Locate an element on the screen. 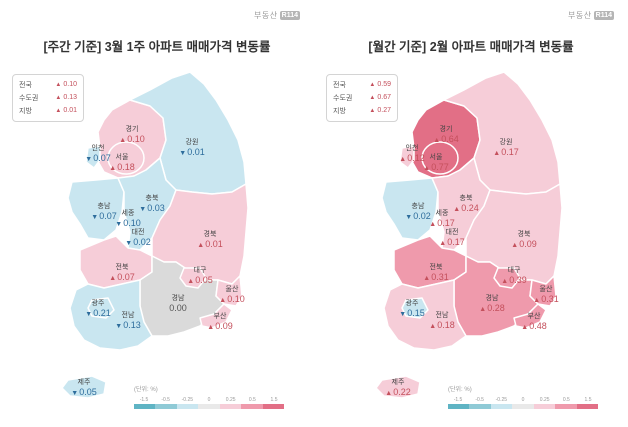  region-value: ▲0.01 is located at coordinates (209, 245).